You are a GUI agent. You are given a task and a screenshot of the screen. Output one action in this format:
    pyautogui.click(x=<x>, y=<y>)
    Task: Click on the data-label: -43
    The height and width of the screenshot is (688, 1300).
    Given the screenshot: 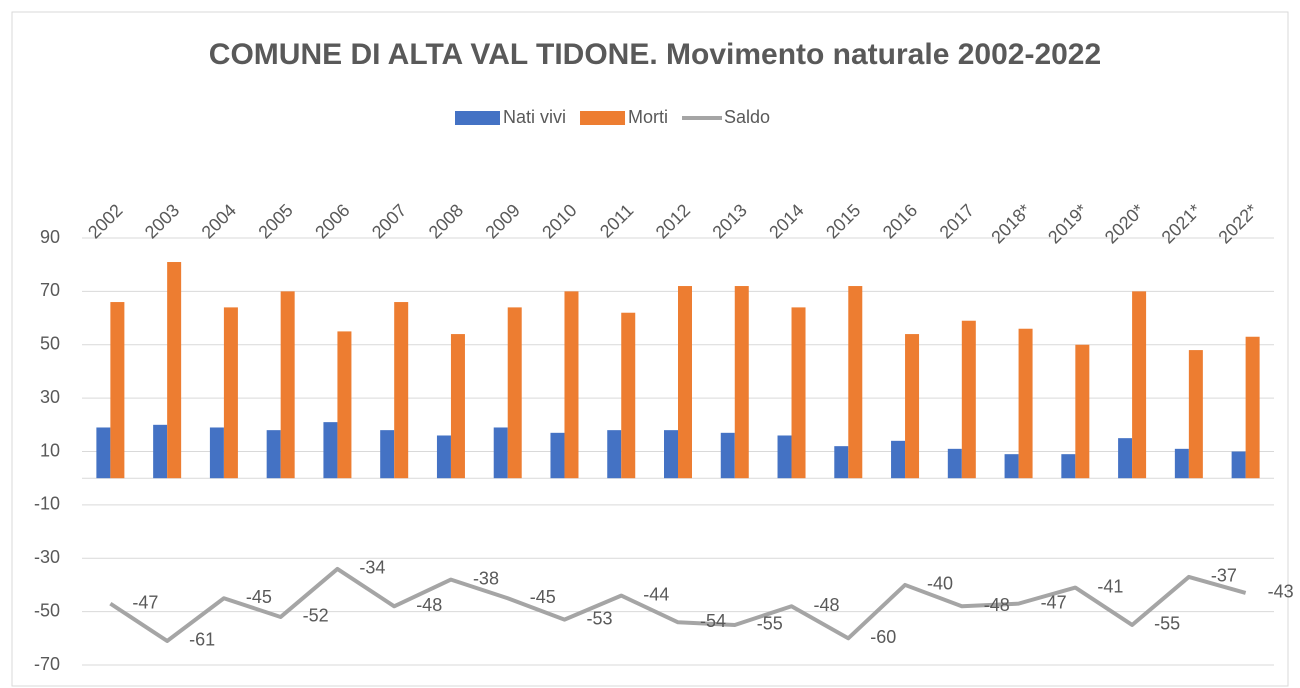 What is the action you would take?
    pyautogui.click(x=1281, y=592)
    